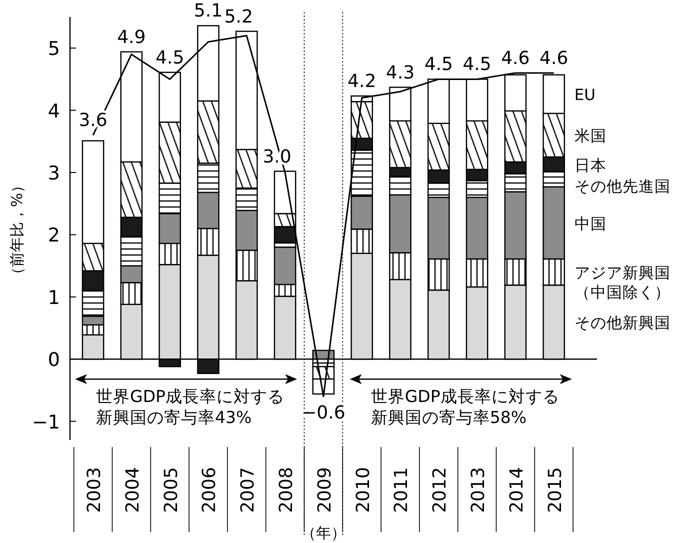  I want to click on annotation: 世界GDP成長率に対する新興国の寄与率58%, so click(465, 407).